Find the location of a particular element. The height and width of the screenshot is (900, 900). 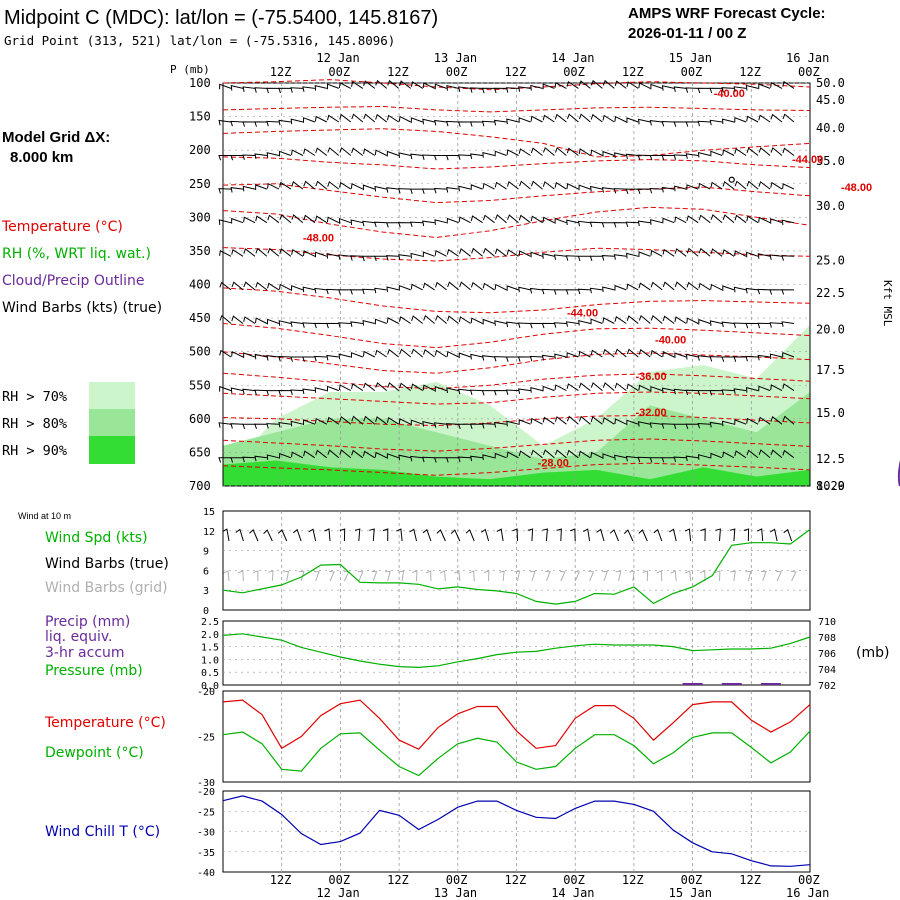

day-label-top: 12 Jan is located at coordinates (337, 58).